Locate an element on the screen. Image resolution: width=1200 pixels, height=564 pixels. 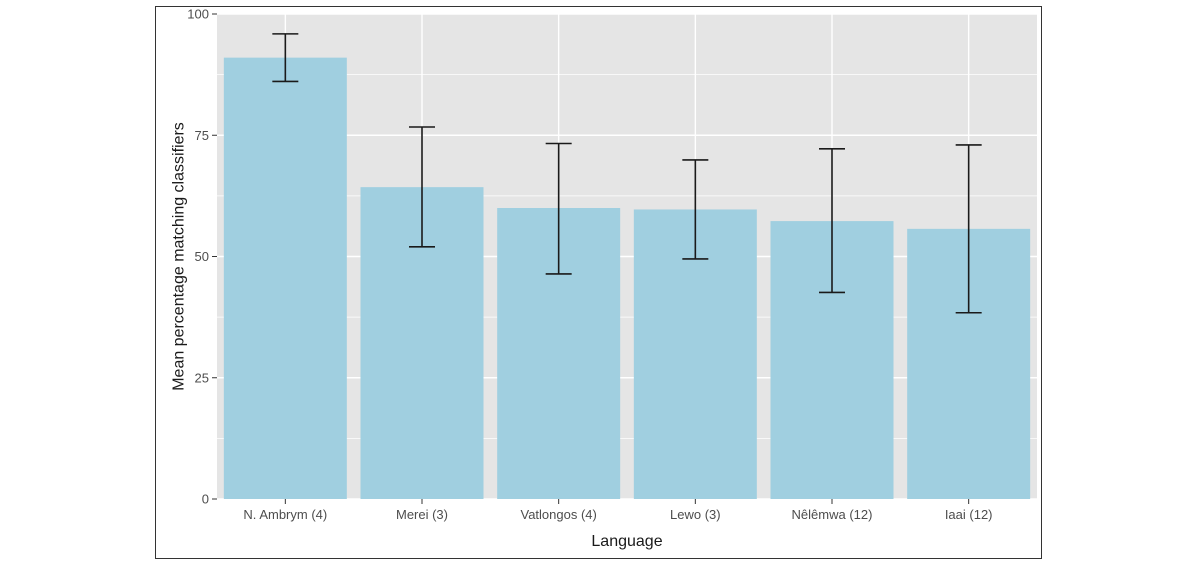
y-tick-label: 50 is located at coordinates (202, 256).